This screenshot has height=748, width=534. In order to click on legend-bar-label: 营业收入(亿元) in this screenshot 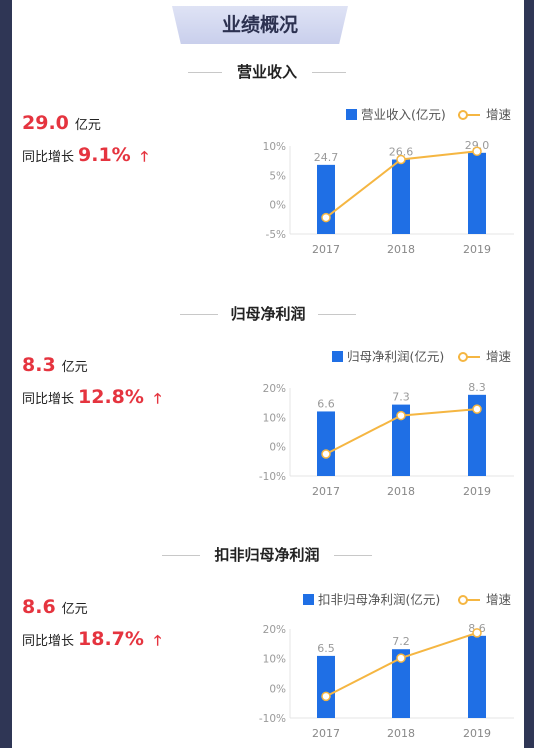, I will do `click(403, 114)`.